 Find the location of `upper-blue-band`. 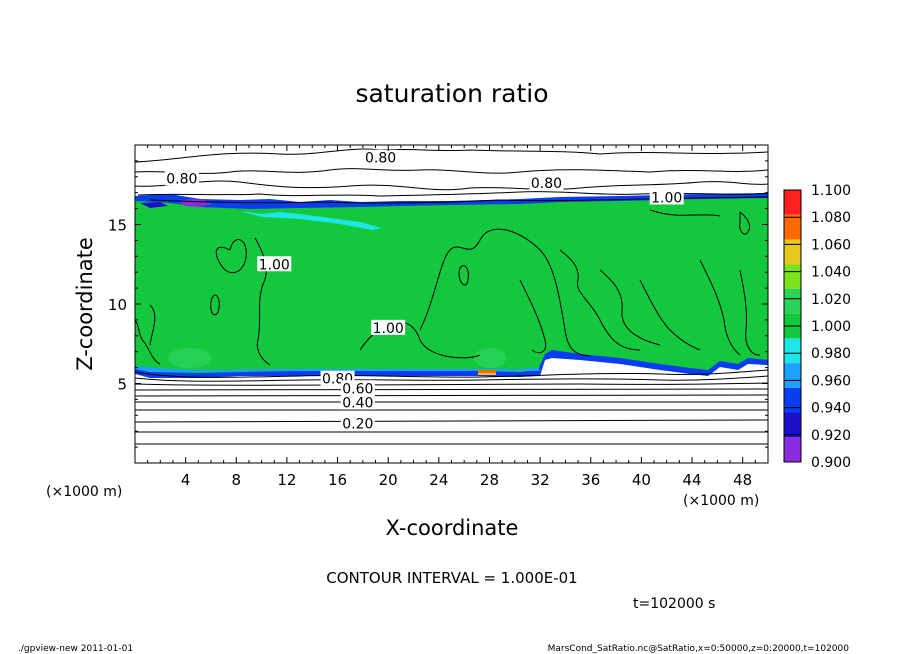

upper-blue-band is located at coordinates (451, 201).